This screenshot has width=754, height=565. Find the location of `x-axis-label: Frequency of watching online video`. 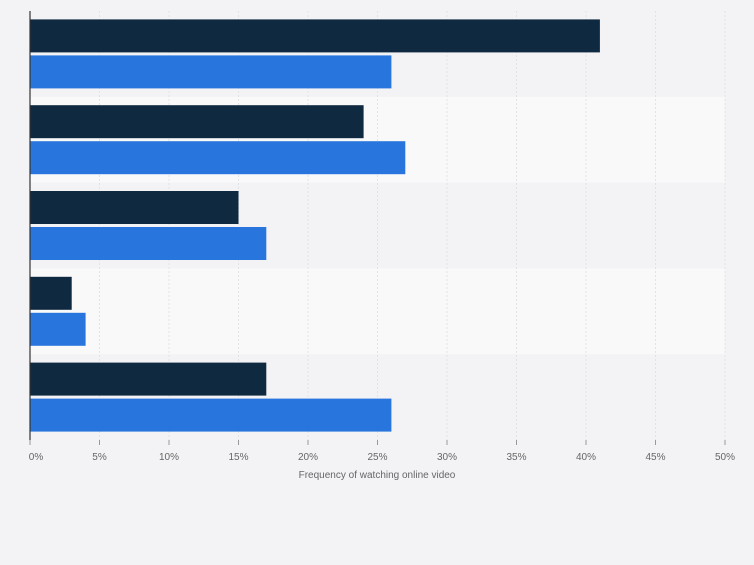

x-axis-label: Frequency of watching online video is located at coordinates (377, 475).